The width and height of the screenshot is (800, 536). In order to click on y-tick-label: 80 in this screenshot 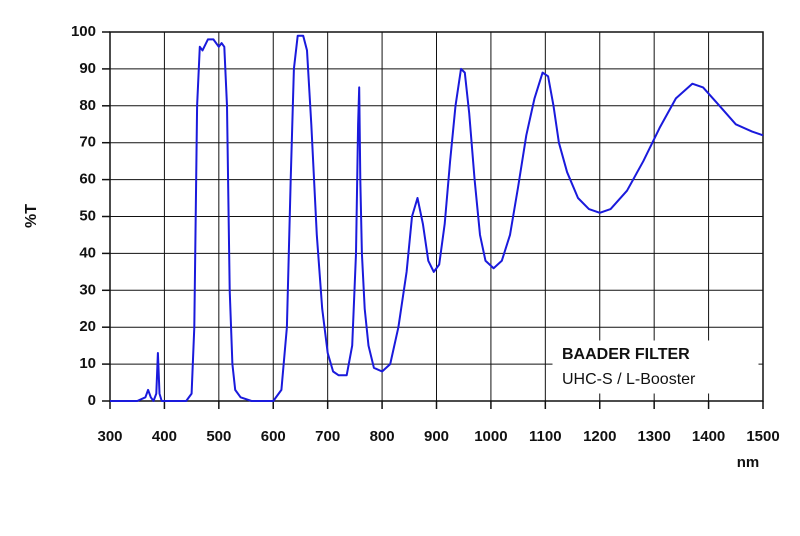, I will do `click(87, 105)`.